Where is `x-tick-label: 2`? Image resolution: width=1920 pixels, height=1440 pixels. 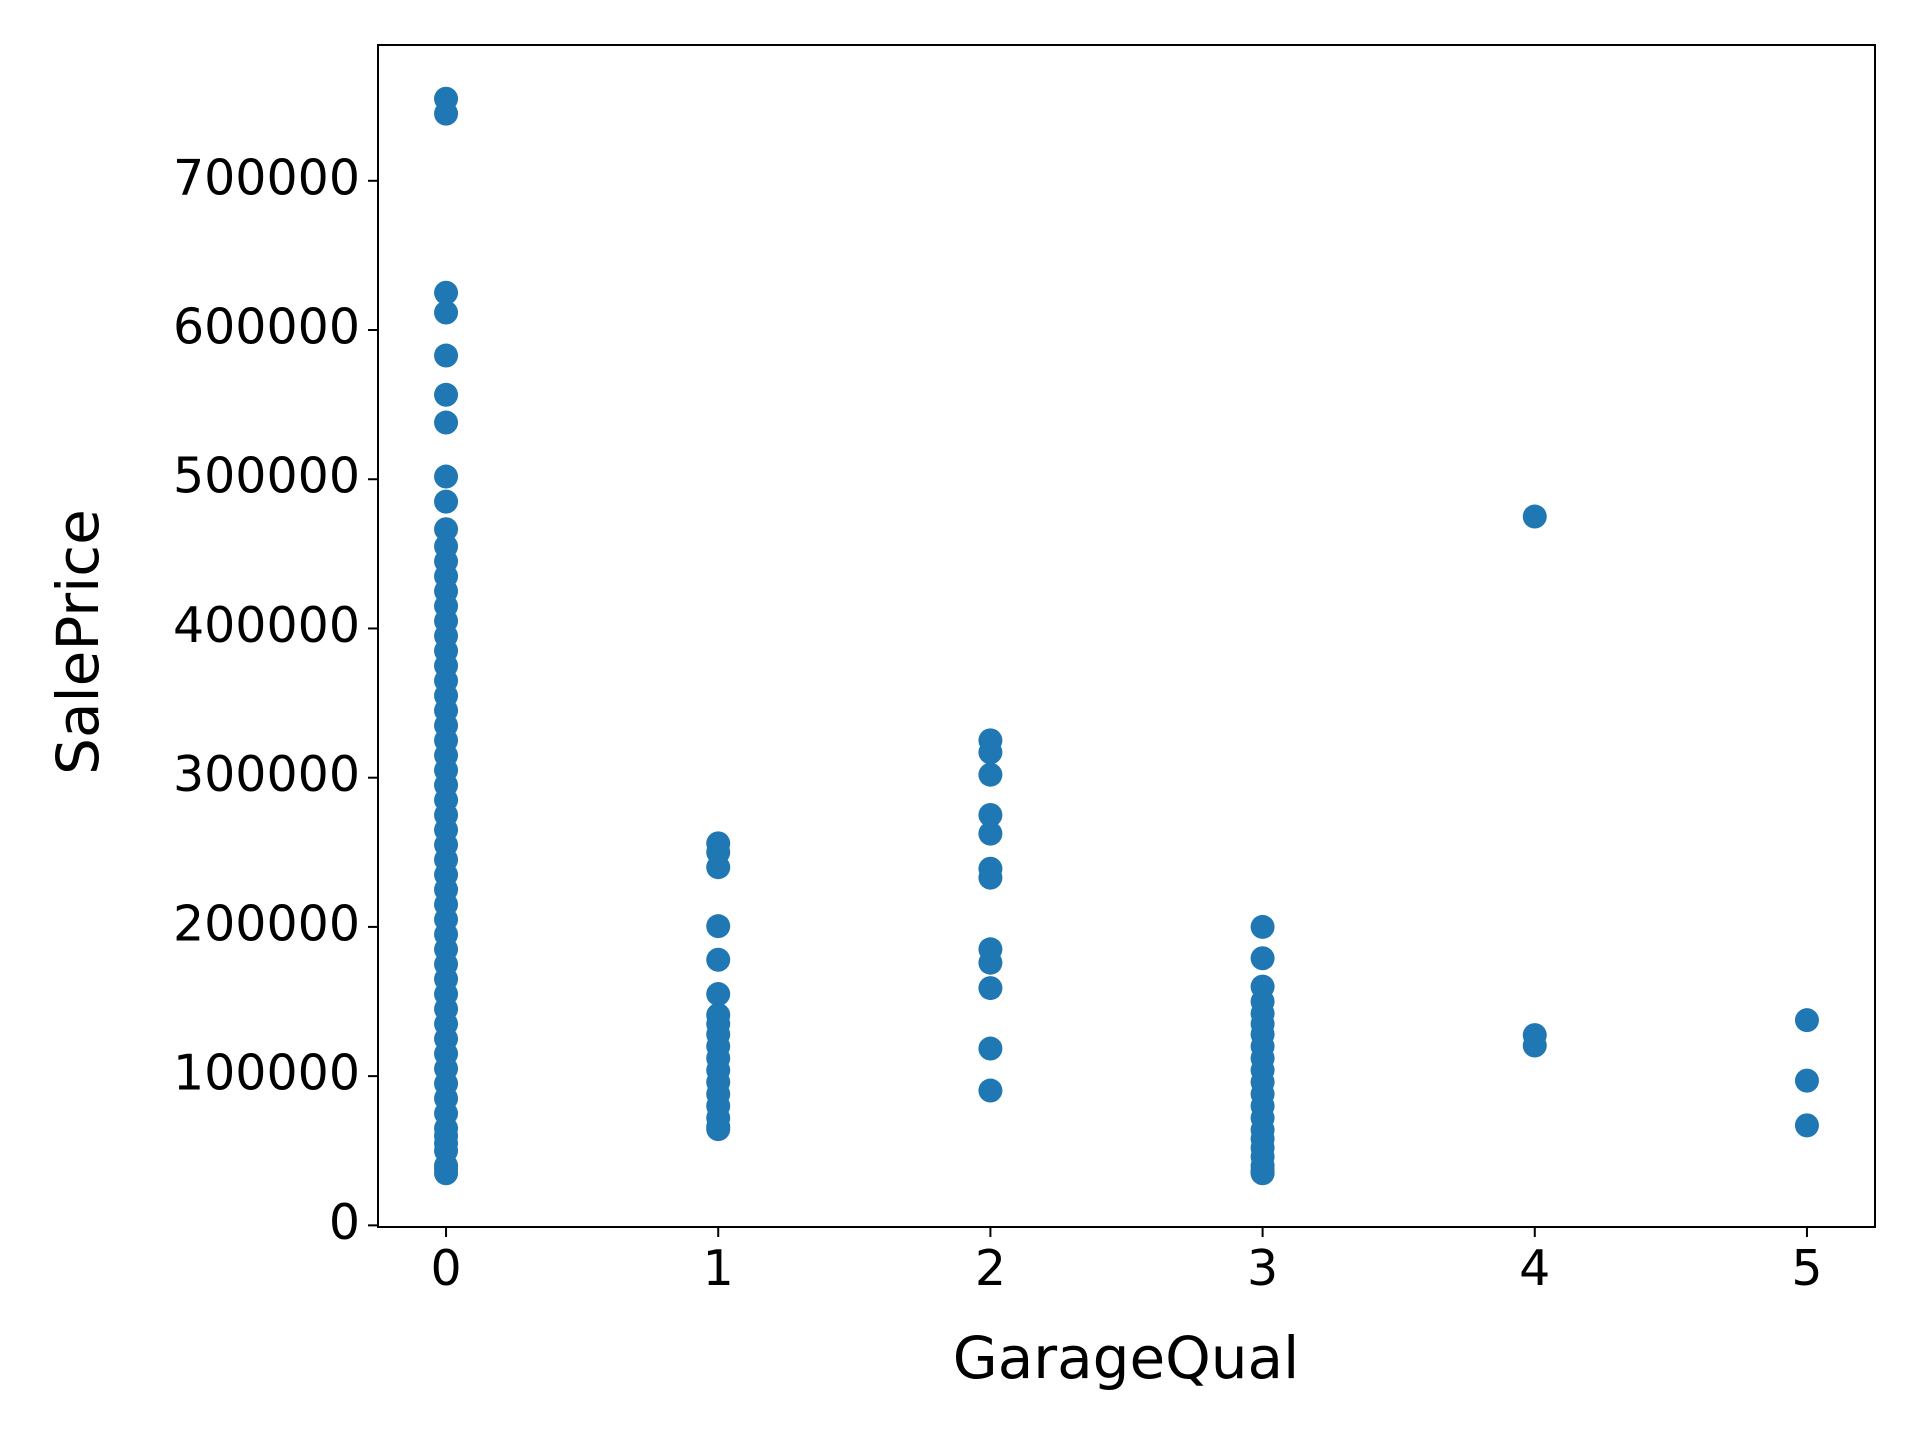 x-tick-label: 2 is located at coordinates (990, 1268).